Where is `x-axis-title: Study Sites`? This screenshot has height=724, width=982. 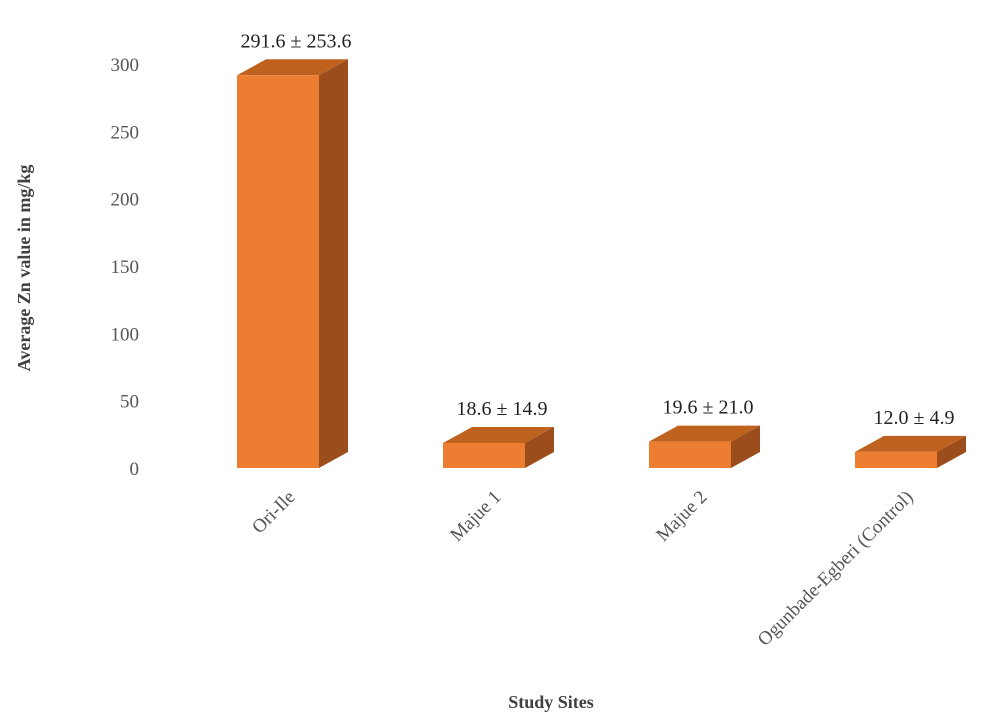
x-axis-title: Study Sites is located at coordinates (551, 702).